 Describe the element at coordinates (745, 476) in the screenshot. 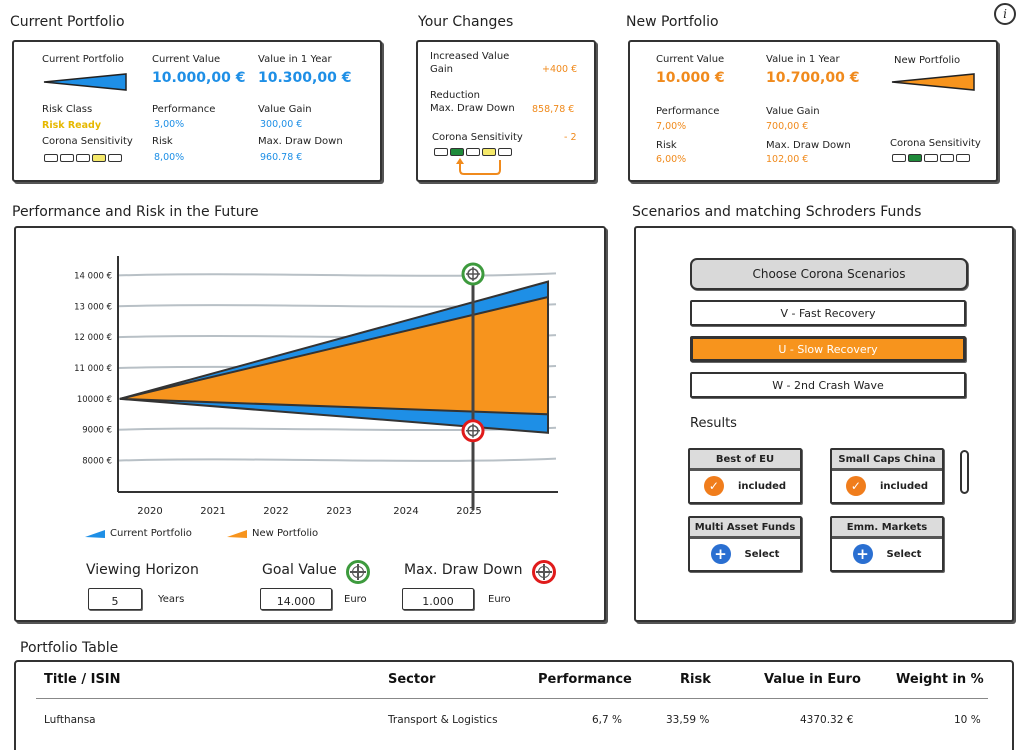

I see `fund-card-best-of-eu: Best of EU ✓ included` at that location.